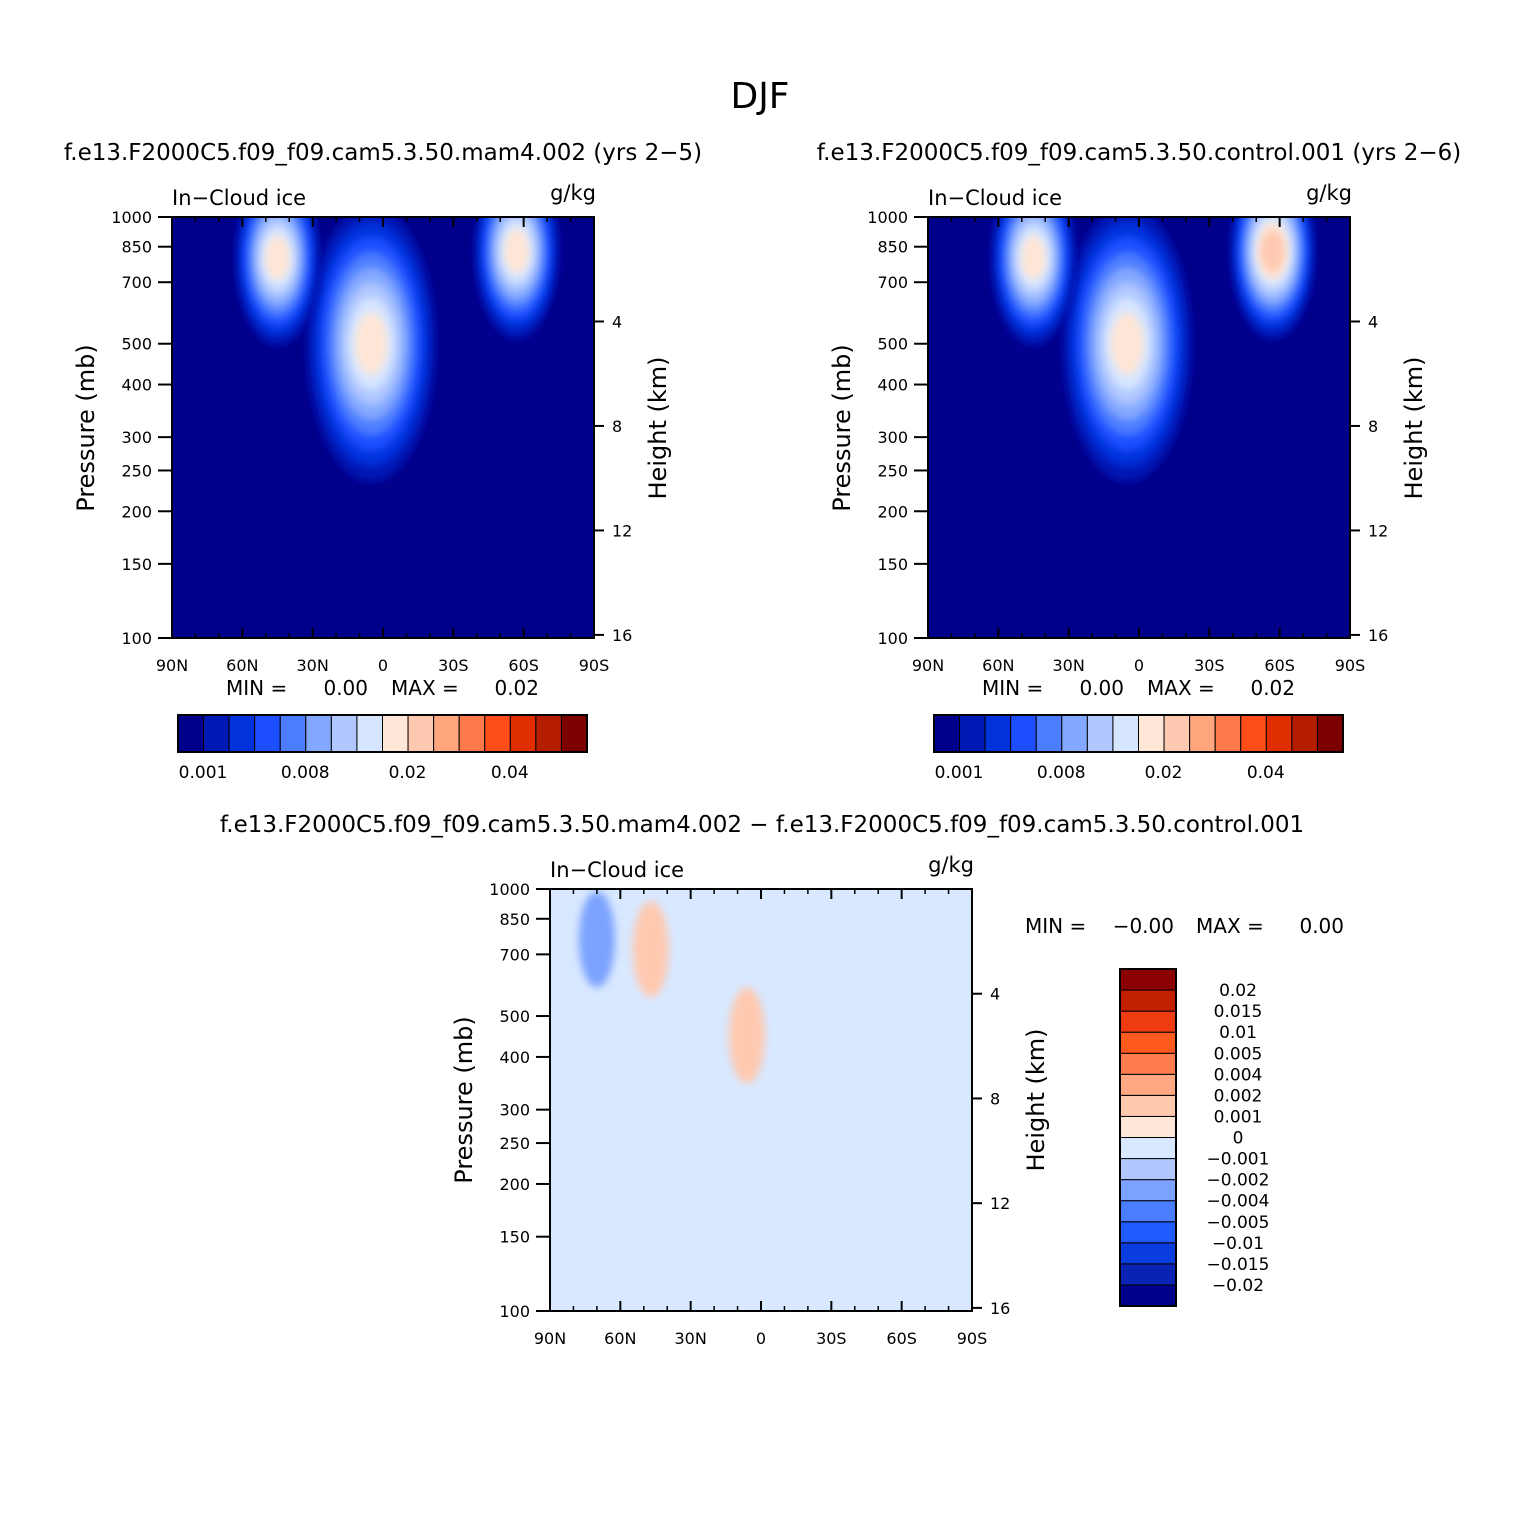  I want to click on colorbar-tick-label: 0, so click(1238, 1139).